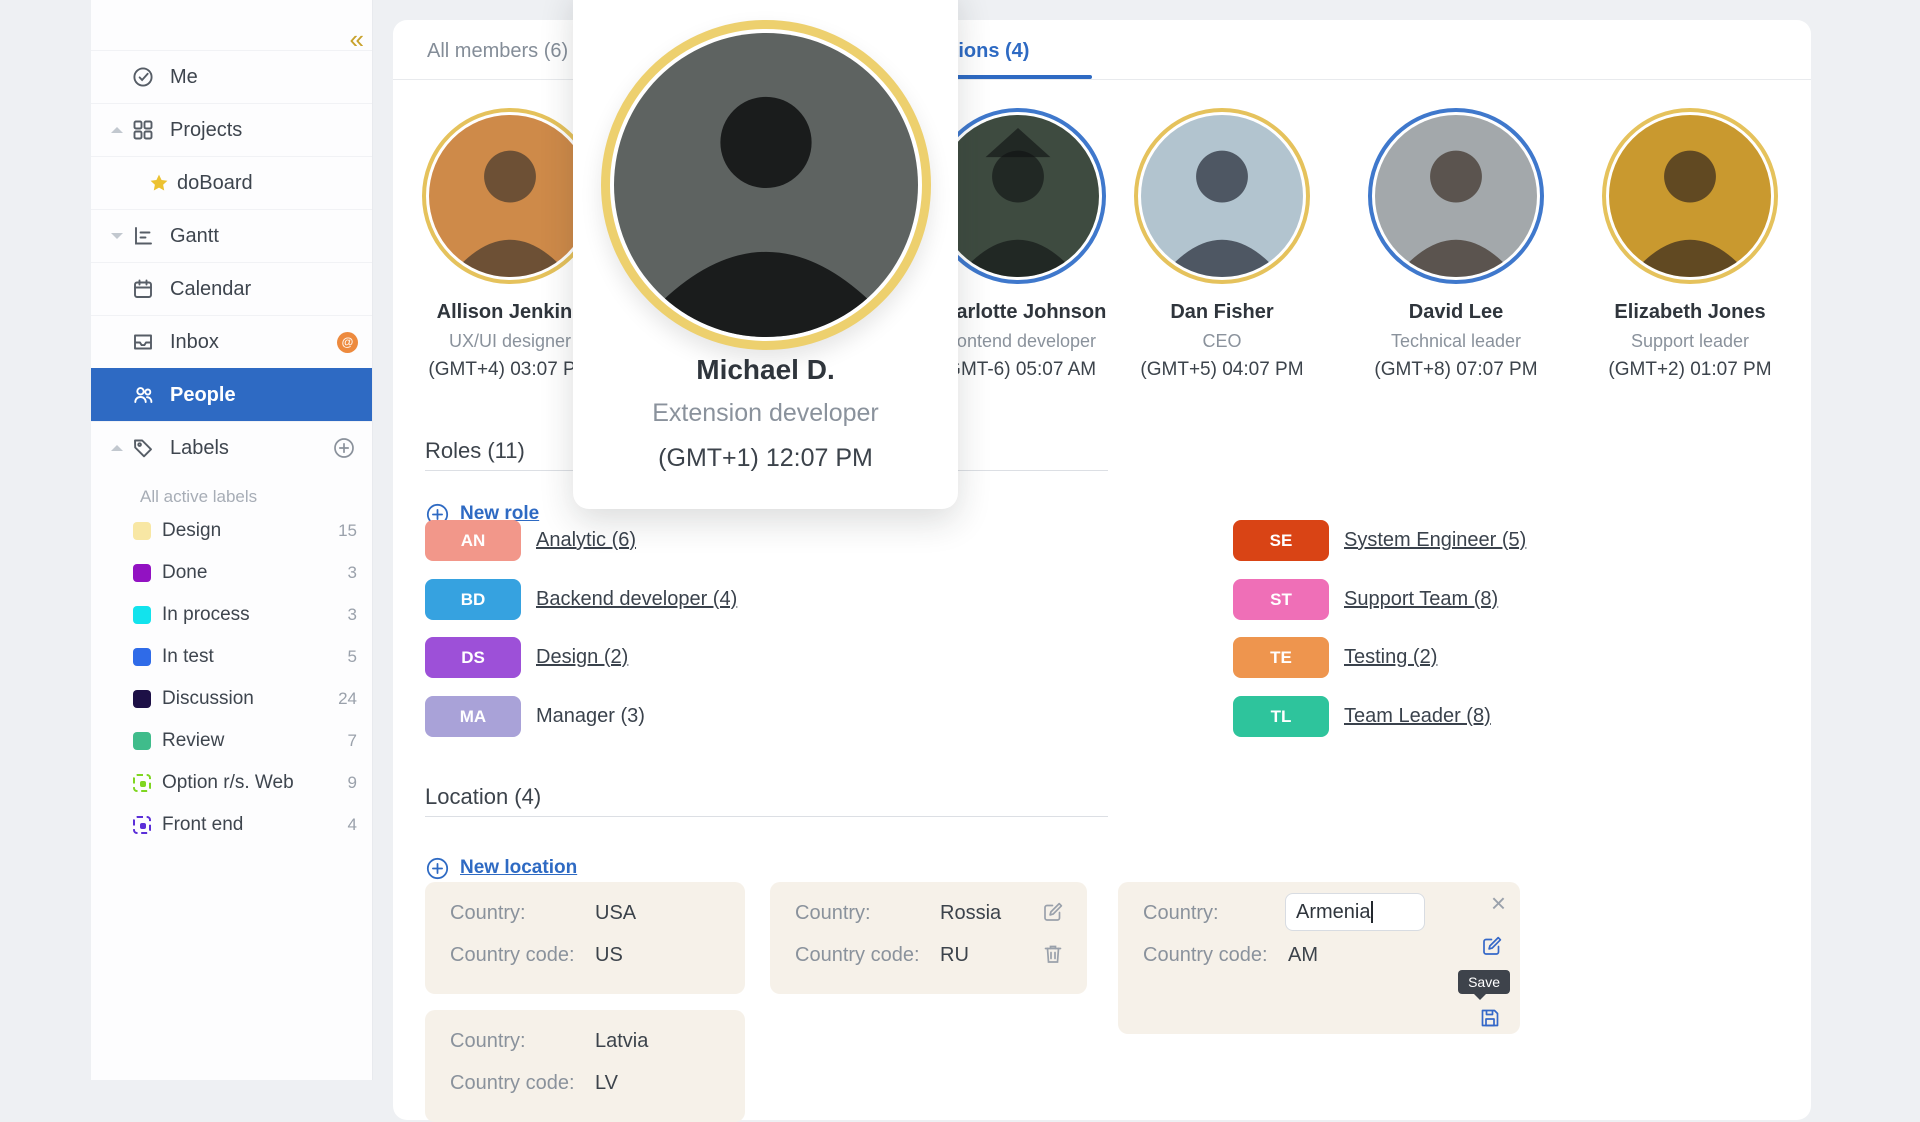 The width and height of the screenshot is (1920, 1122). What do you see at coordinates (143, 826) in the screenshot?
I see `label-dot` at bounding box center [143, 826].